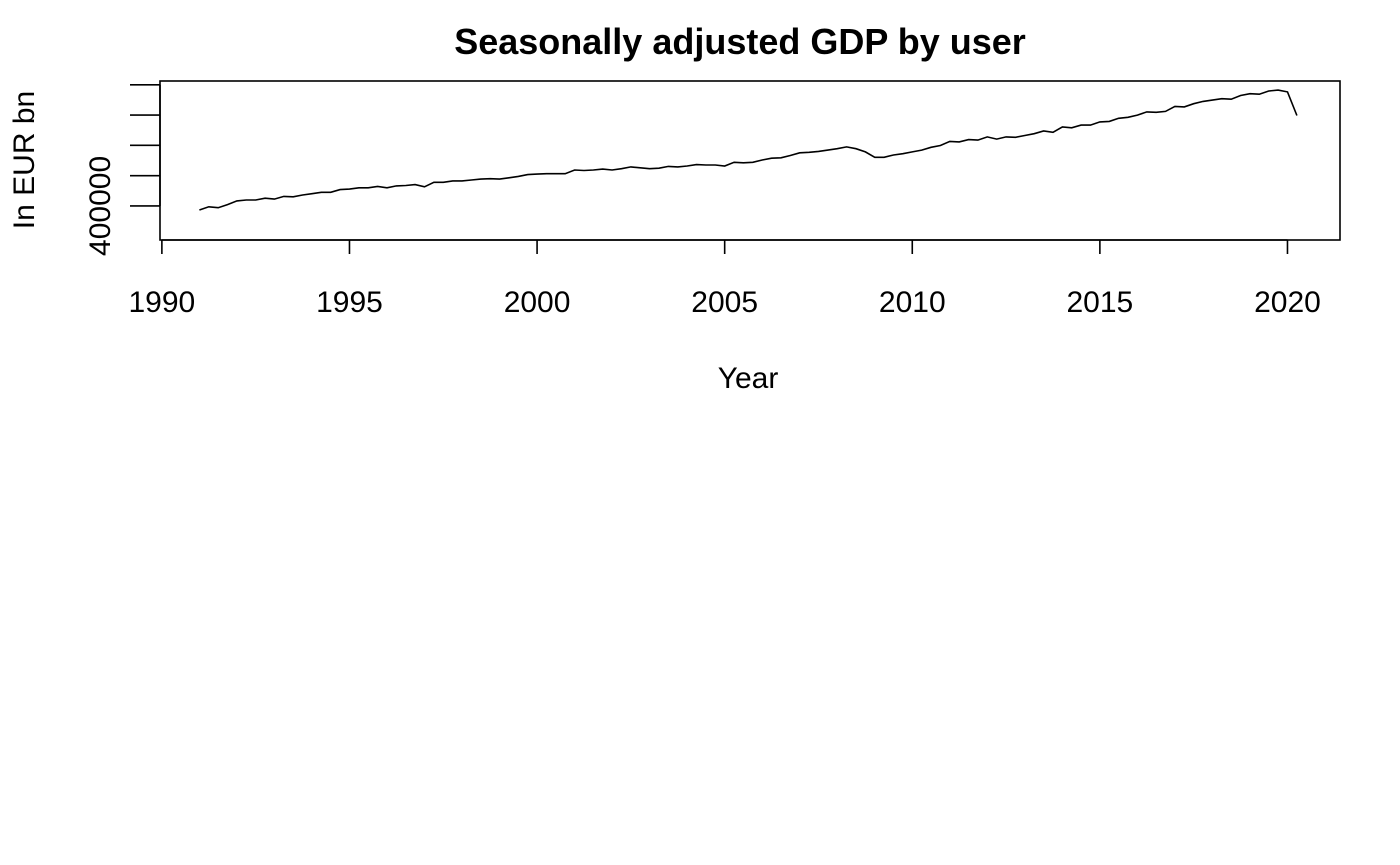 The height and width of the screenshot is (865, 1400). I want to click on y-tick-label: 400000, so click(100, 206).